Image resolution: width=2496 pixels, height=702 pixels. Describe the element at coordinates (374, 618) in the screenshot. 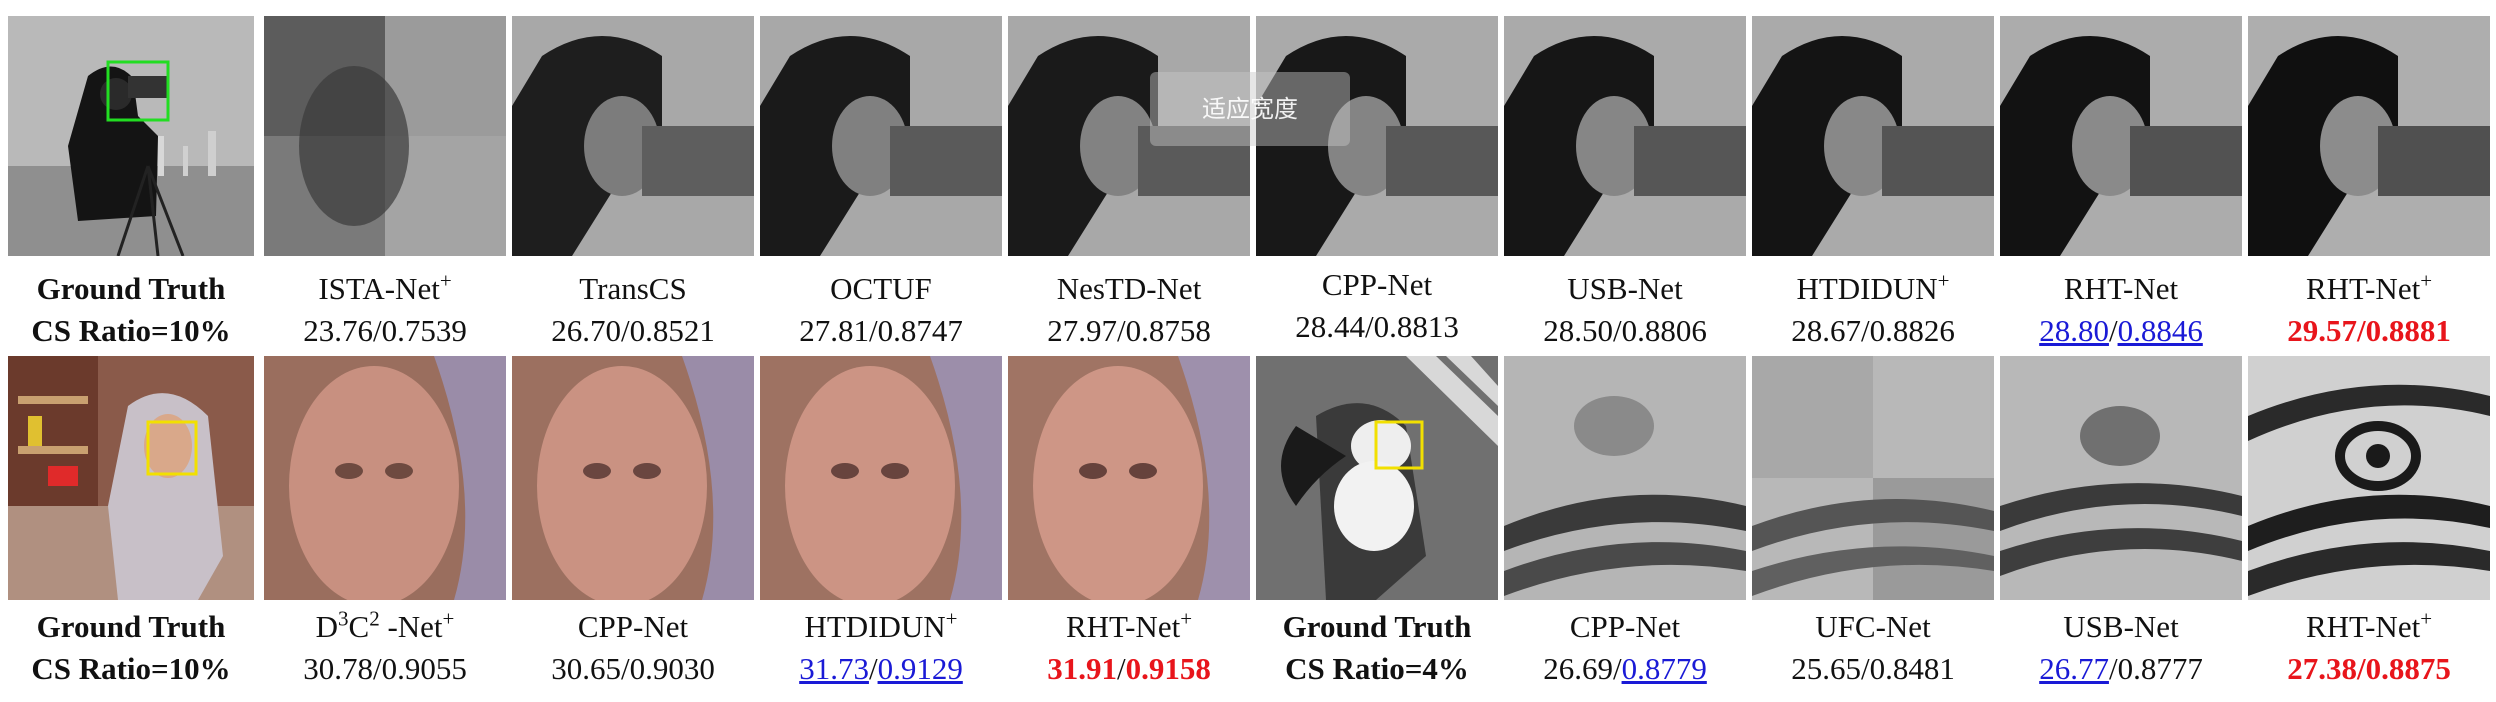

I see `superscript: 2` at that location.